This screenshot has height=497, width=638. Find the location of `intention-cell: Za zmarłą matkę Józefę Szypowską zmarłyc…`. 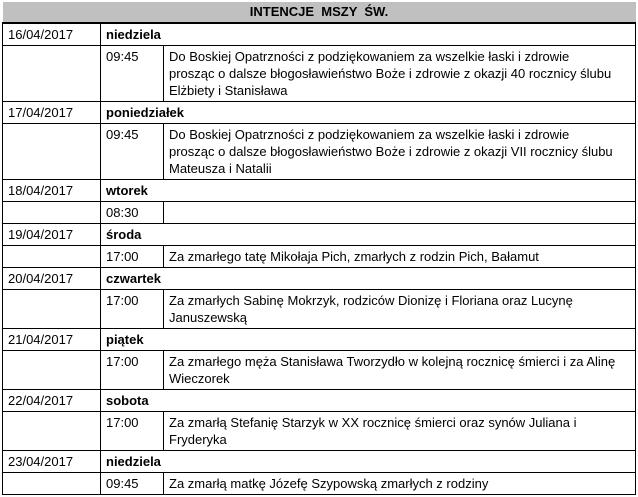

intention-cell: Za zmarłą matkę Józefę Szypowską zmarłyc… is located at coordinates (399, 483).